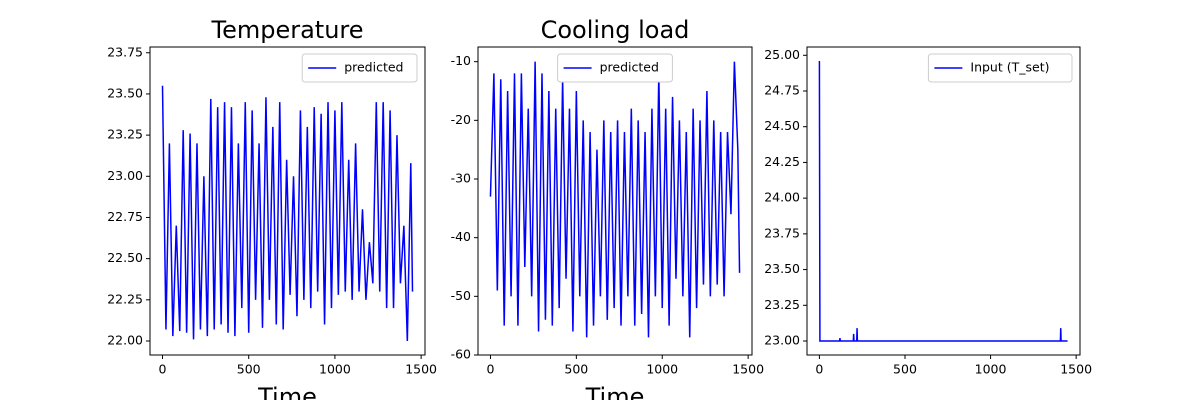  I want to click on y-tick-label: 22.50, so click(125, 257).